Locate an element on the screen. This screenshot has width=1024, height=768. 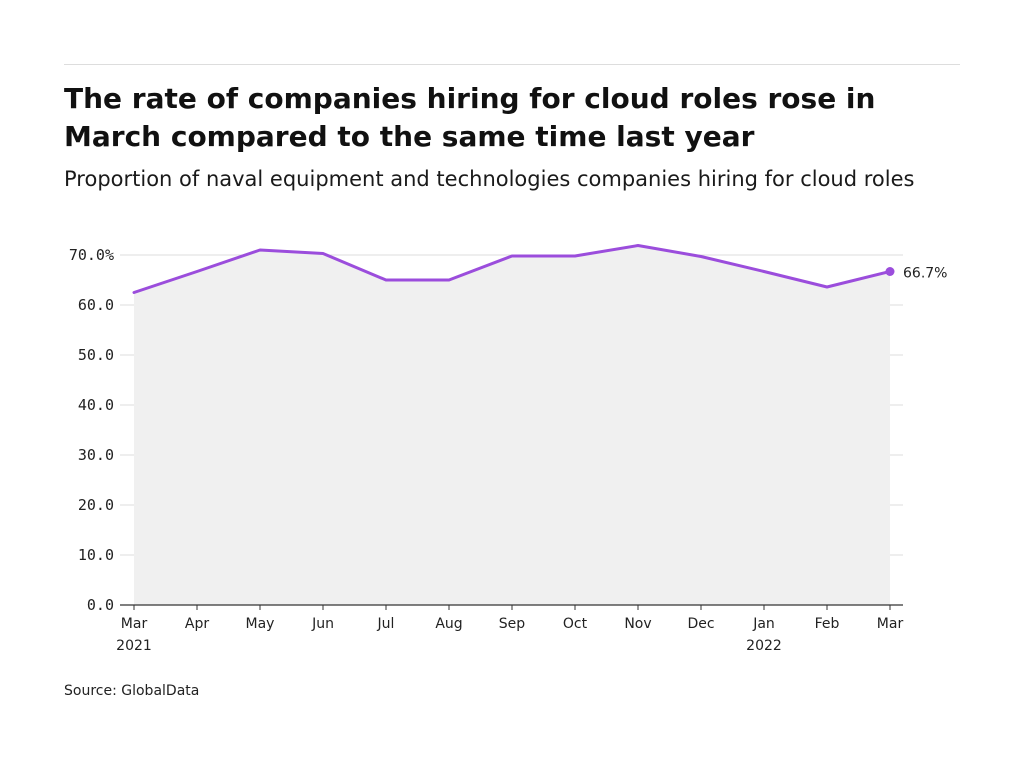
x-tick-label: Apr is located at coordinates (197, 624).